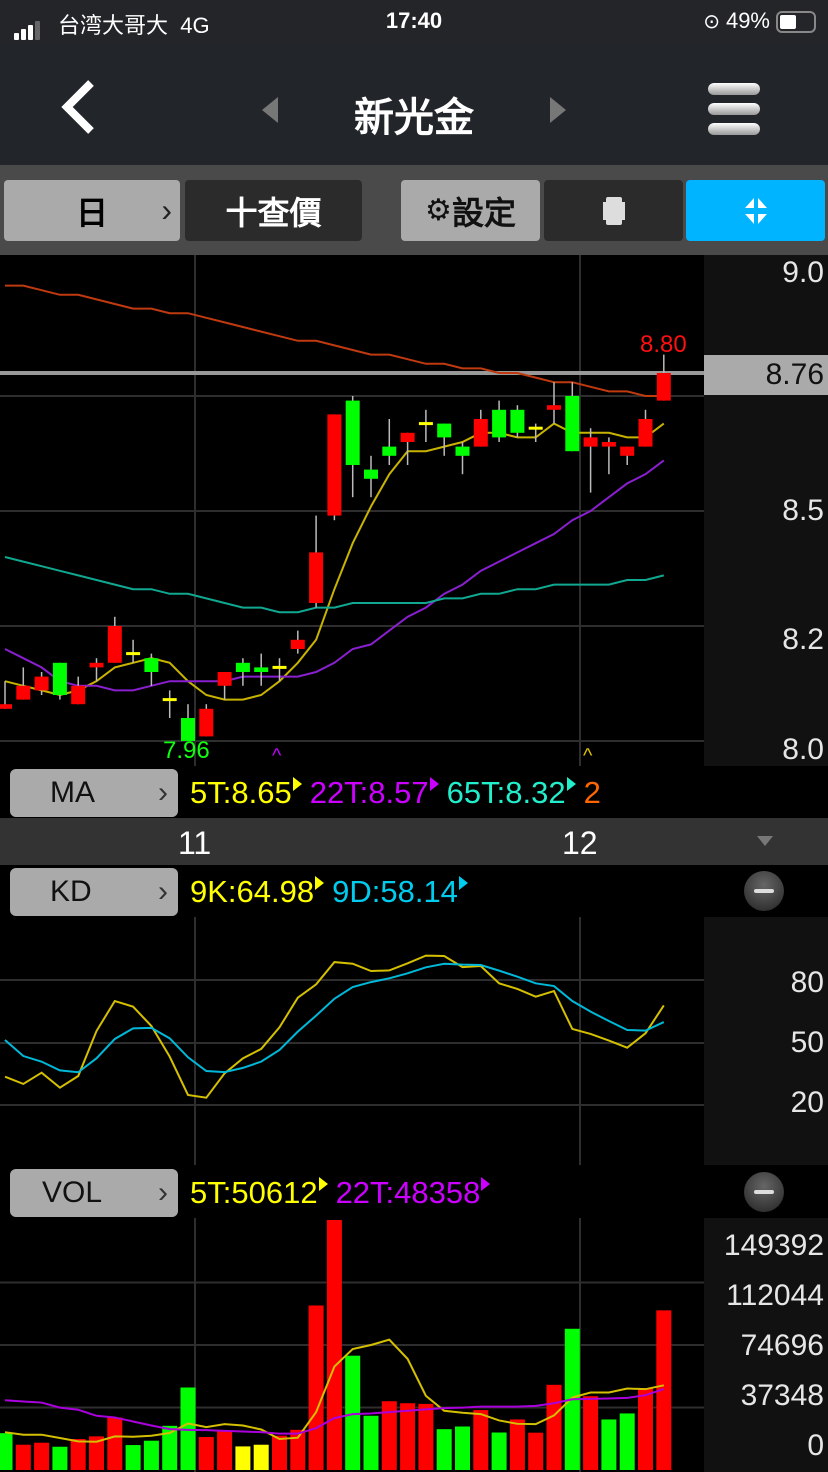 This screenshot has width=828, height=1472. I want to click on rotation-lock-icon: ⊙, so click(711, 21).